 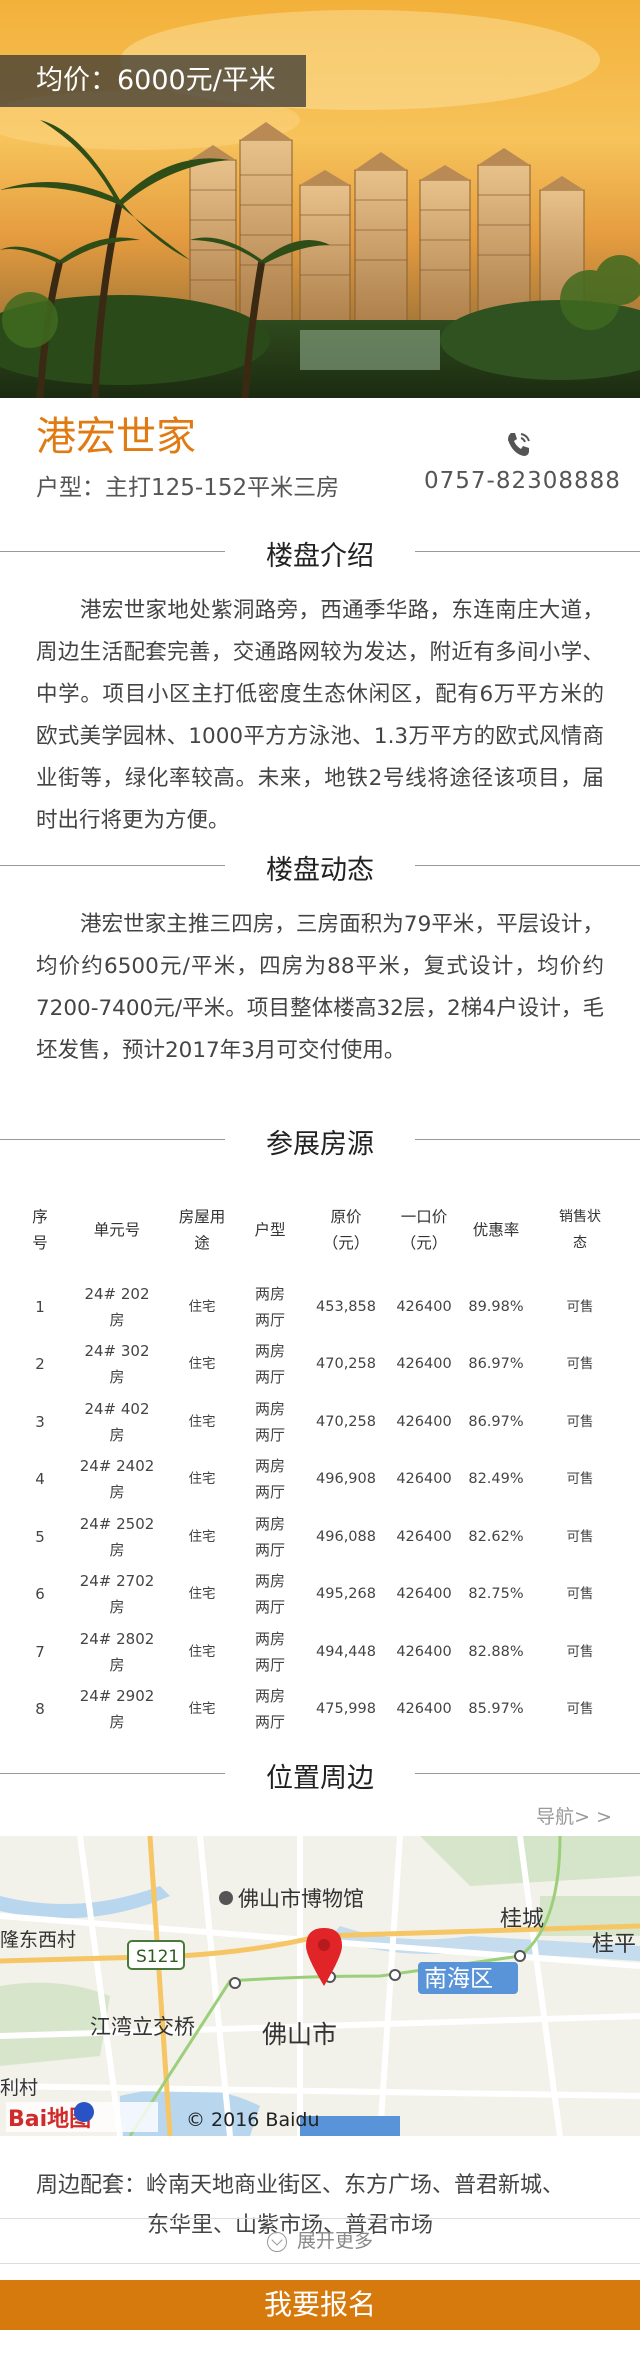 I want to click on cell-original-price: 494,448, so click(x=346, y=1651).